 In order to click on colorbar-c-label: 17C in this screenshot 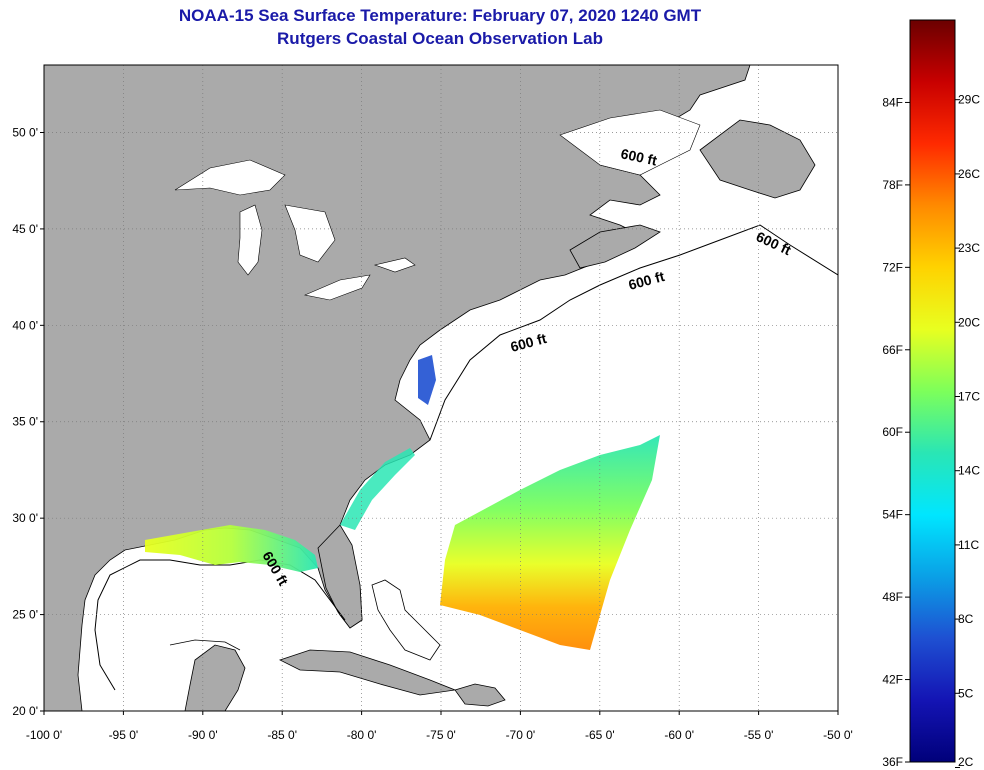, I will do `click(969, 396)`.